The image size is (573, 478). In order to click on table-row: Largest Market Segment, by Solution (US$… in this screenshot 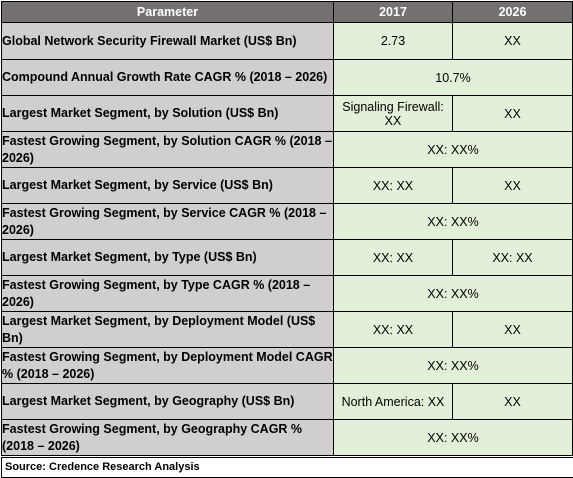, I will do `click(287, 113)`.